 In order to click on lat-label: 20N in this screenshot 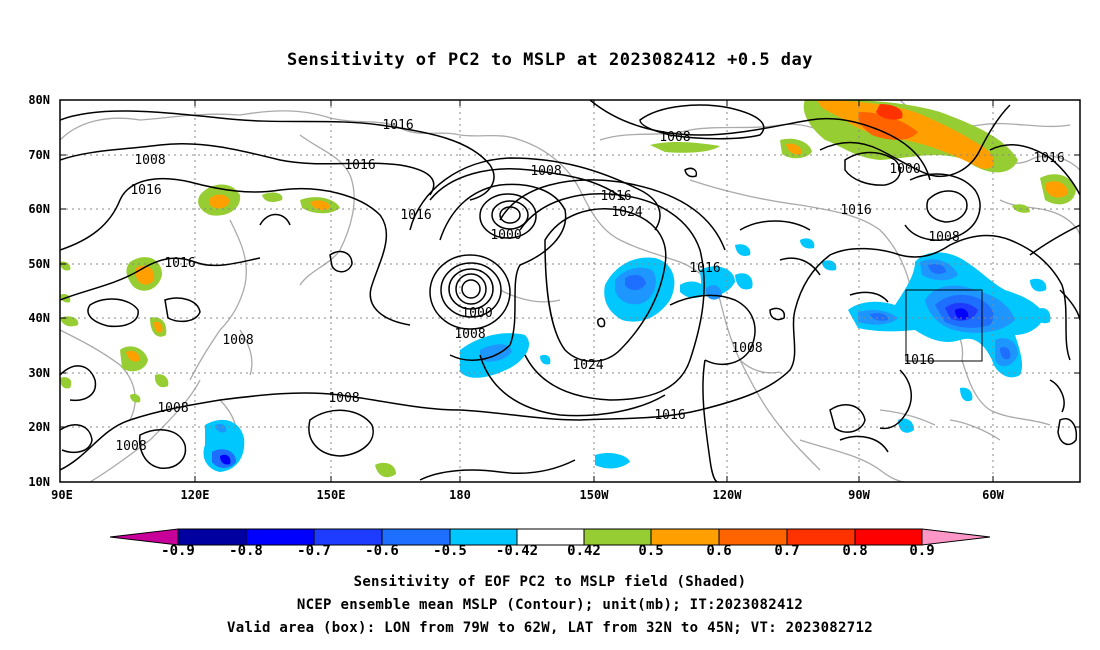, I will do `click(39, 427)`.